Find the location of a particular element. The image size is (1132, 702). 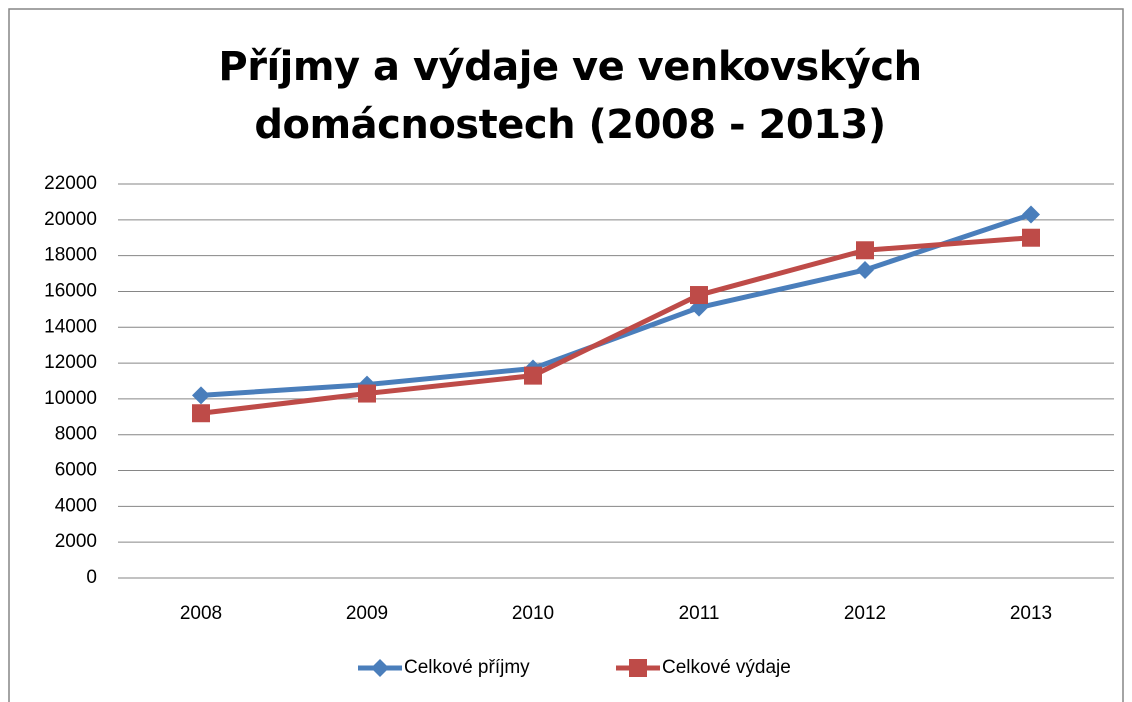

y-tick-label: 22000 is located at coordinates (70, 183).